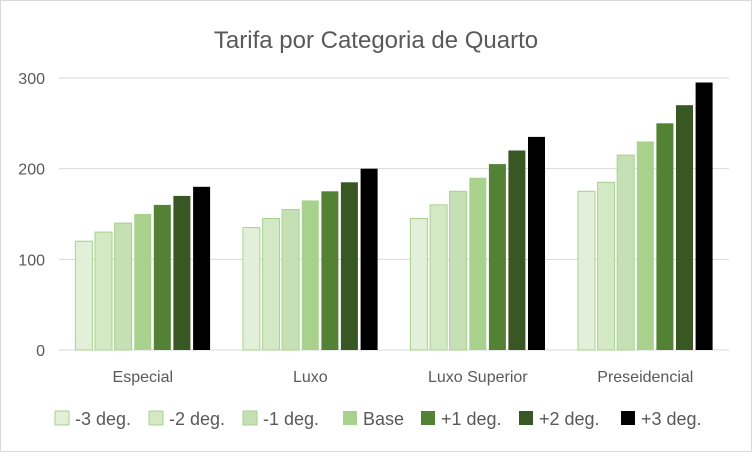 The height and width of the screenshot is (456, 752). I want to click on y-tick-label: 300, so click(31, 79).